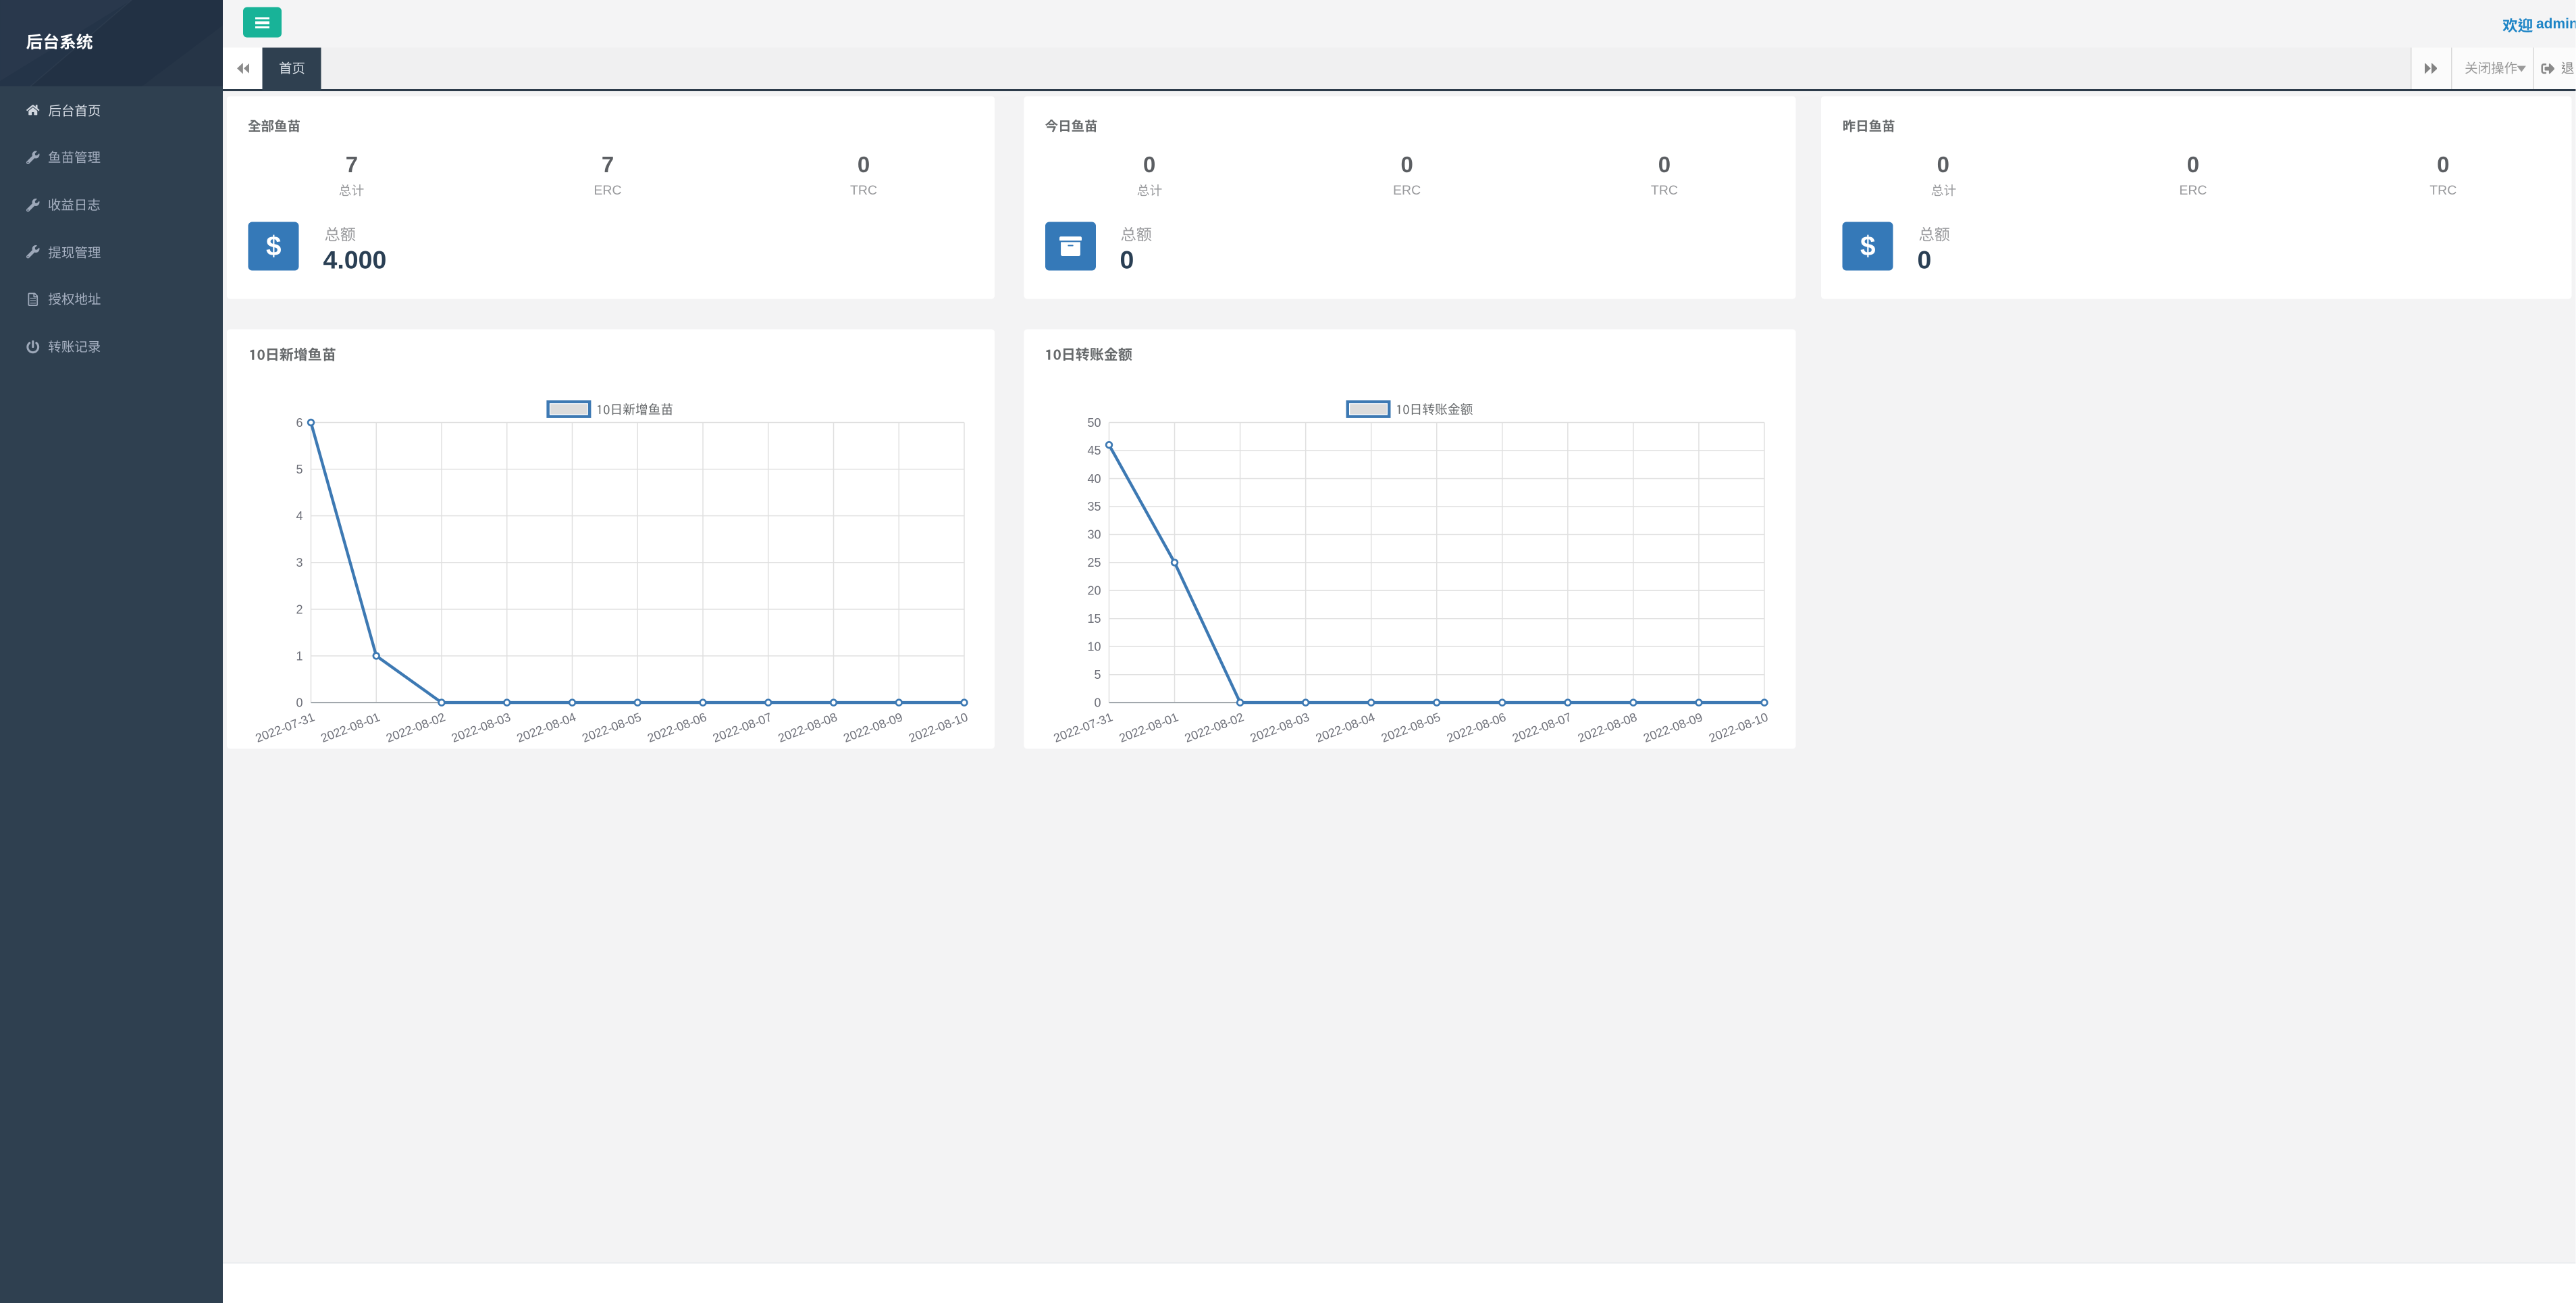  I want to click on svg-text: 6, so click(299, 423).